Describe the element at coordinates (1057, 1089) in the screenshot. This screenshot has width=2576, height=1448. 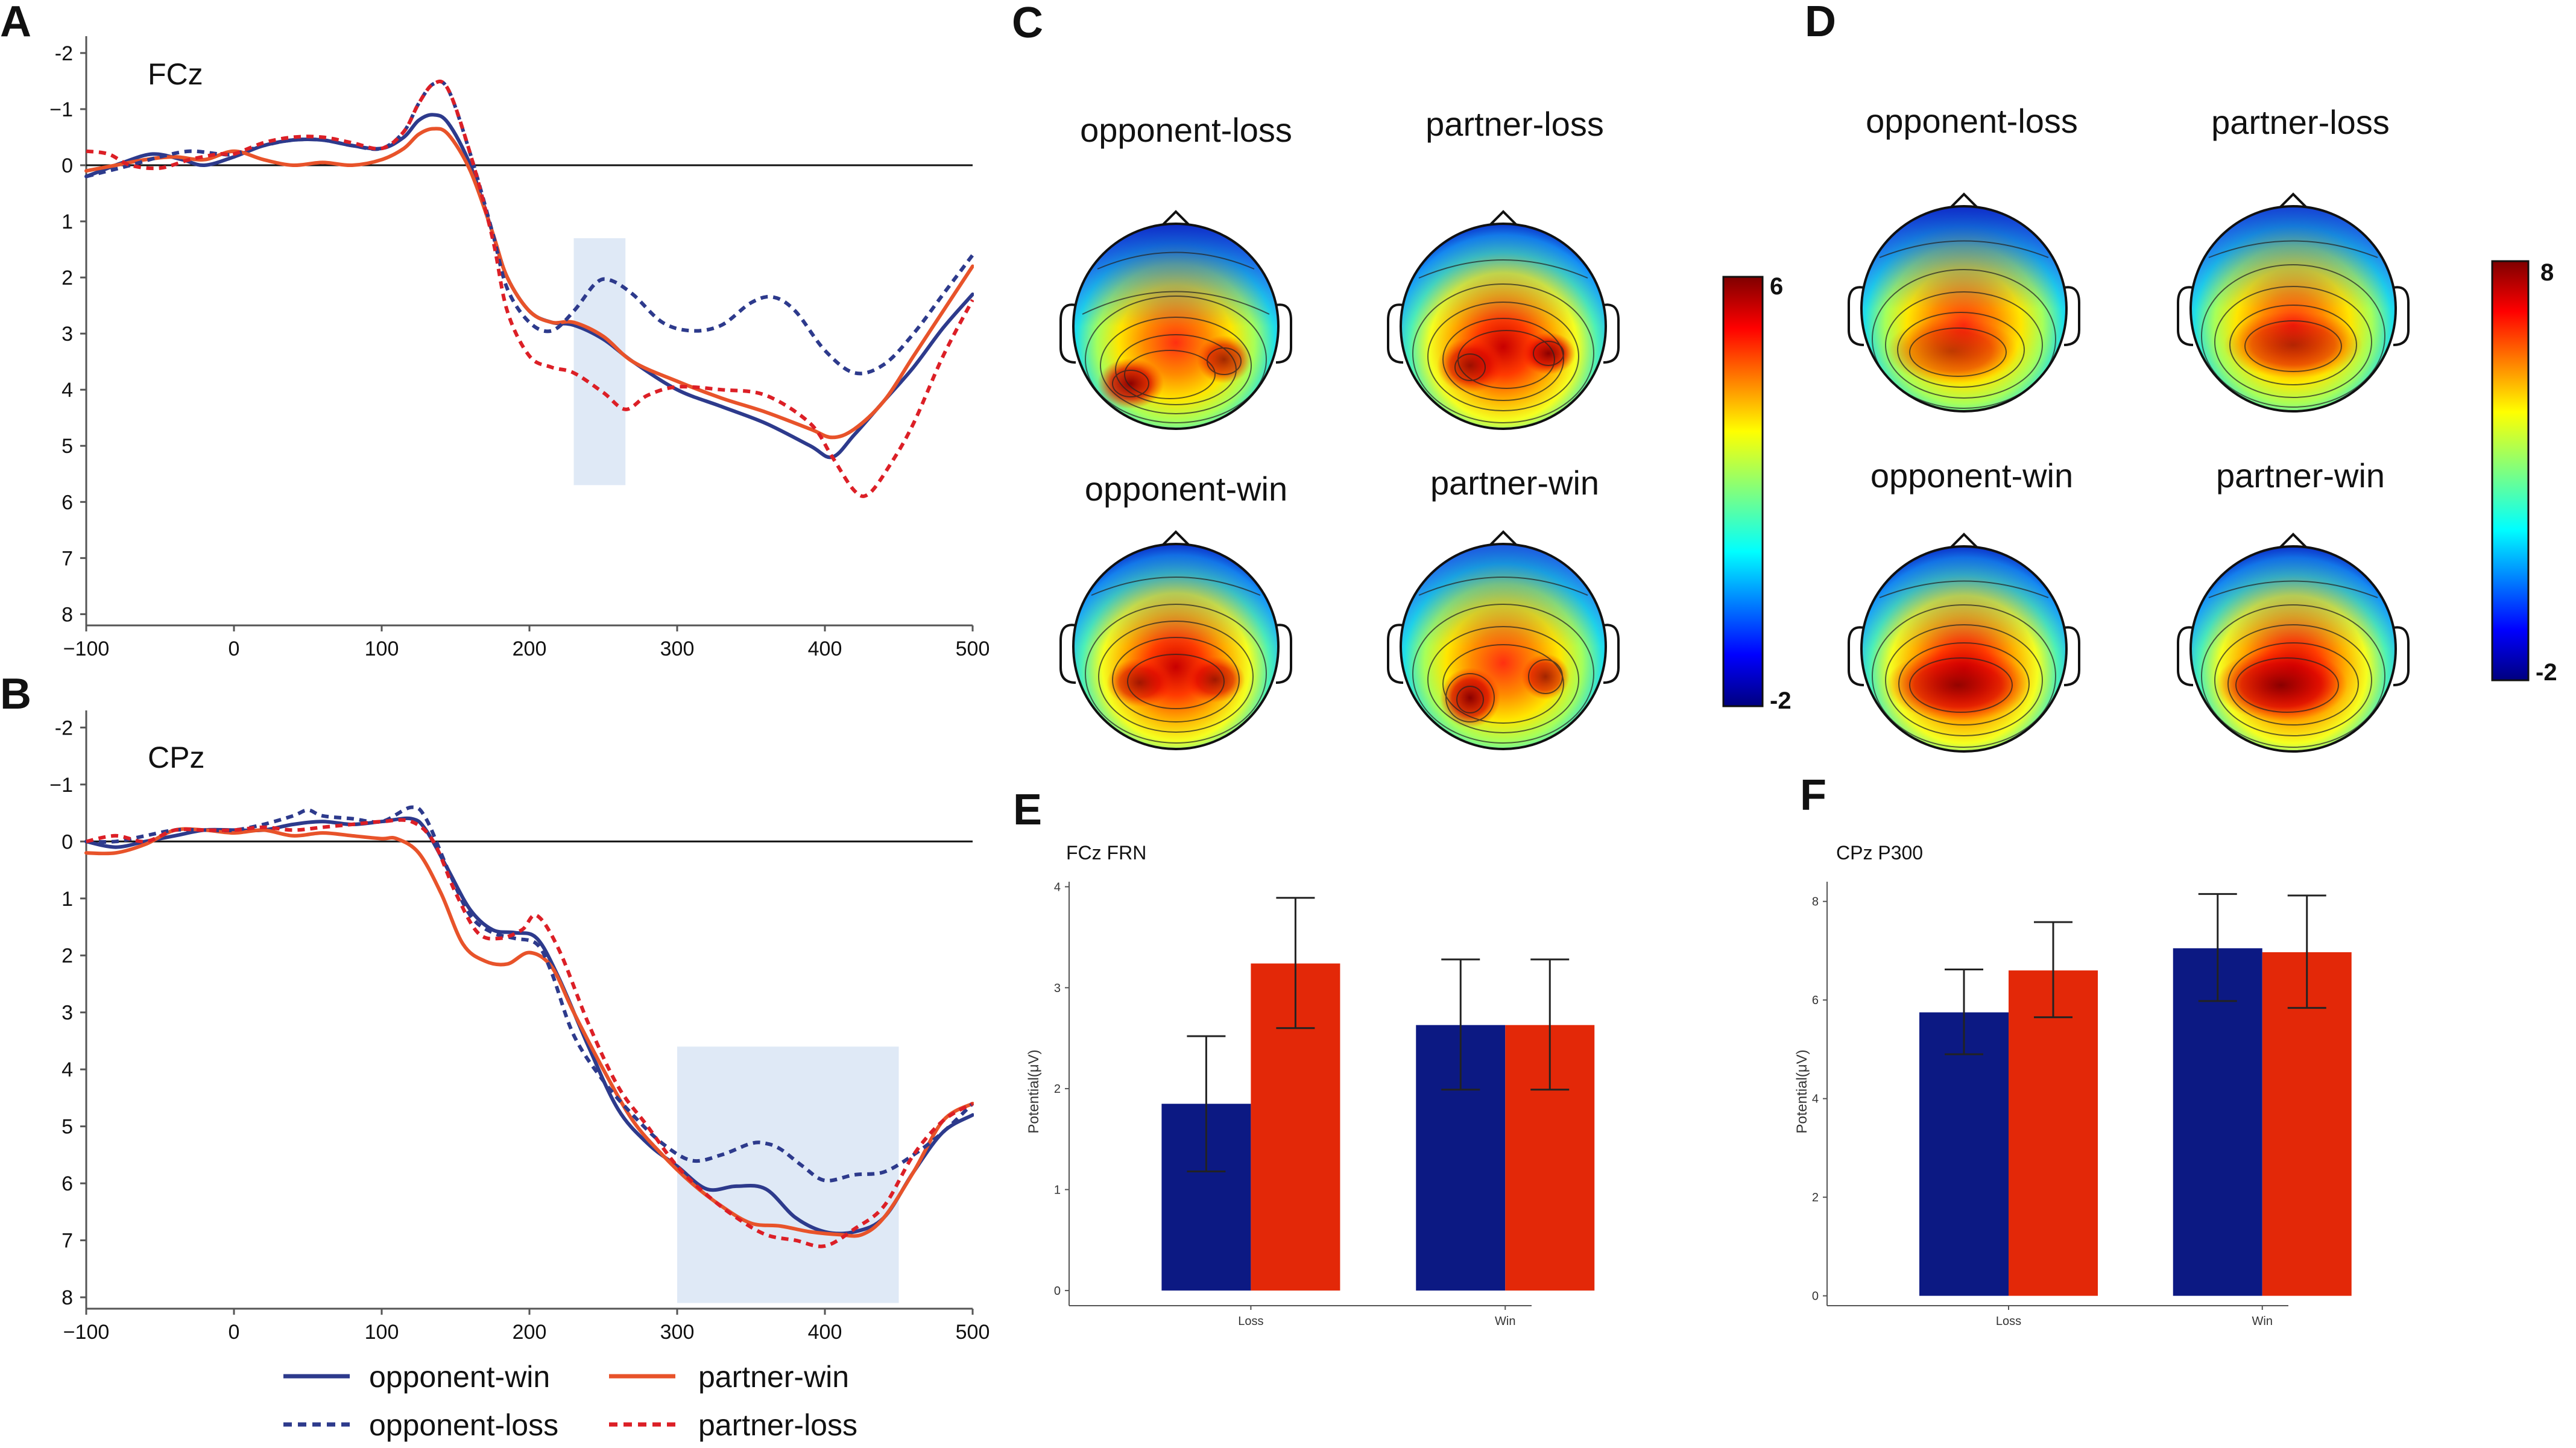
I see `y-tick-label-e: 2` at that location.